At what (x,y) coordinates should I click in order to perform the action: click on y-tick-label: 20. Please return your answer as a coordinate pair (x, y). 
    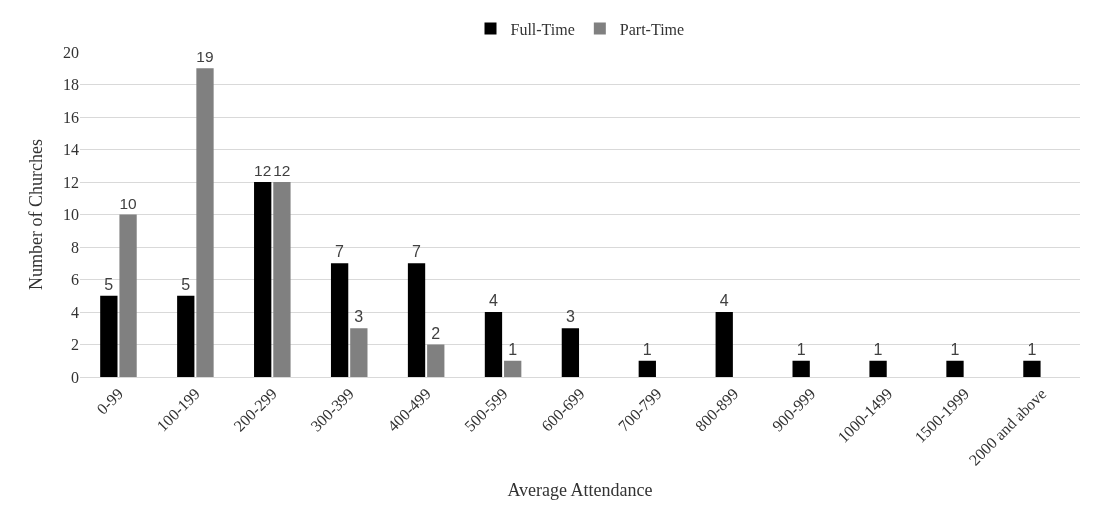
    Looking at the image, I should click on (71, 52).